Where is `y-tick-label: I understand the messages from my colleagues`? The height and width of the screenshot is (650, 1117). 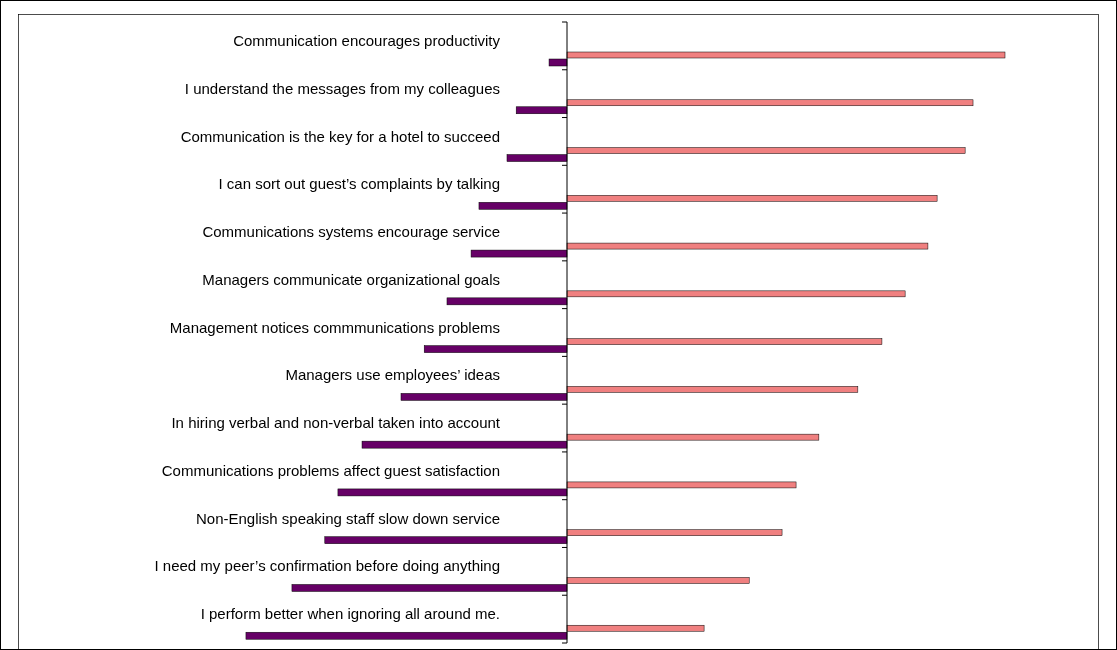
y-tick-label: I understand the messages from my colleagues is located at coordinates (342, 88).